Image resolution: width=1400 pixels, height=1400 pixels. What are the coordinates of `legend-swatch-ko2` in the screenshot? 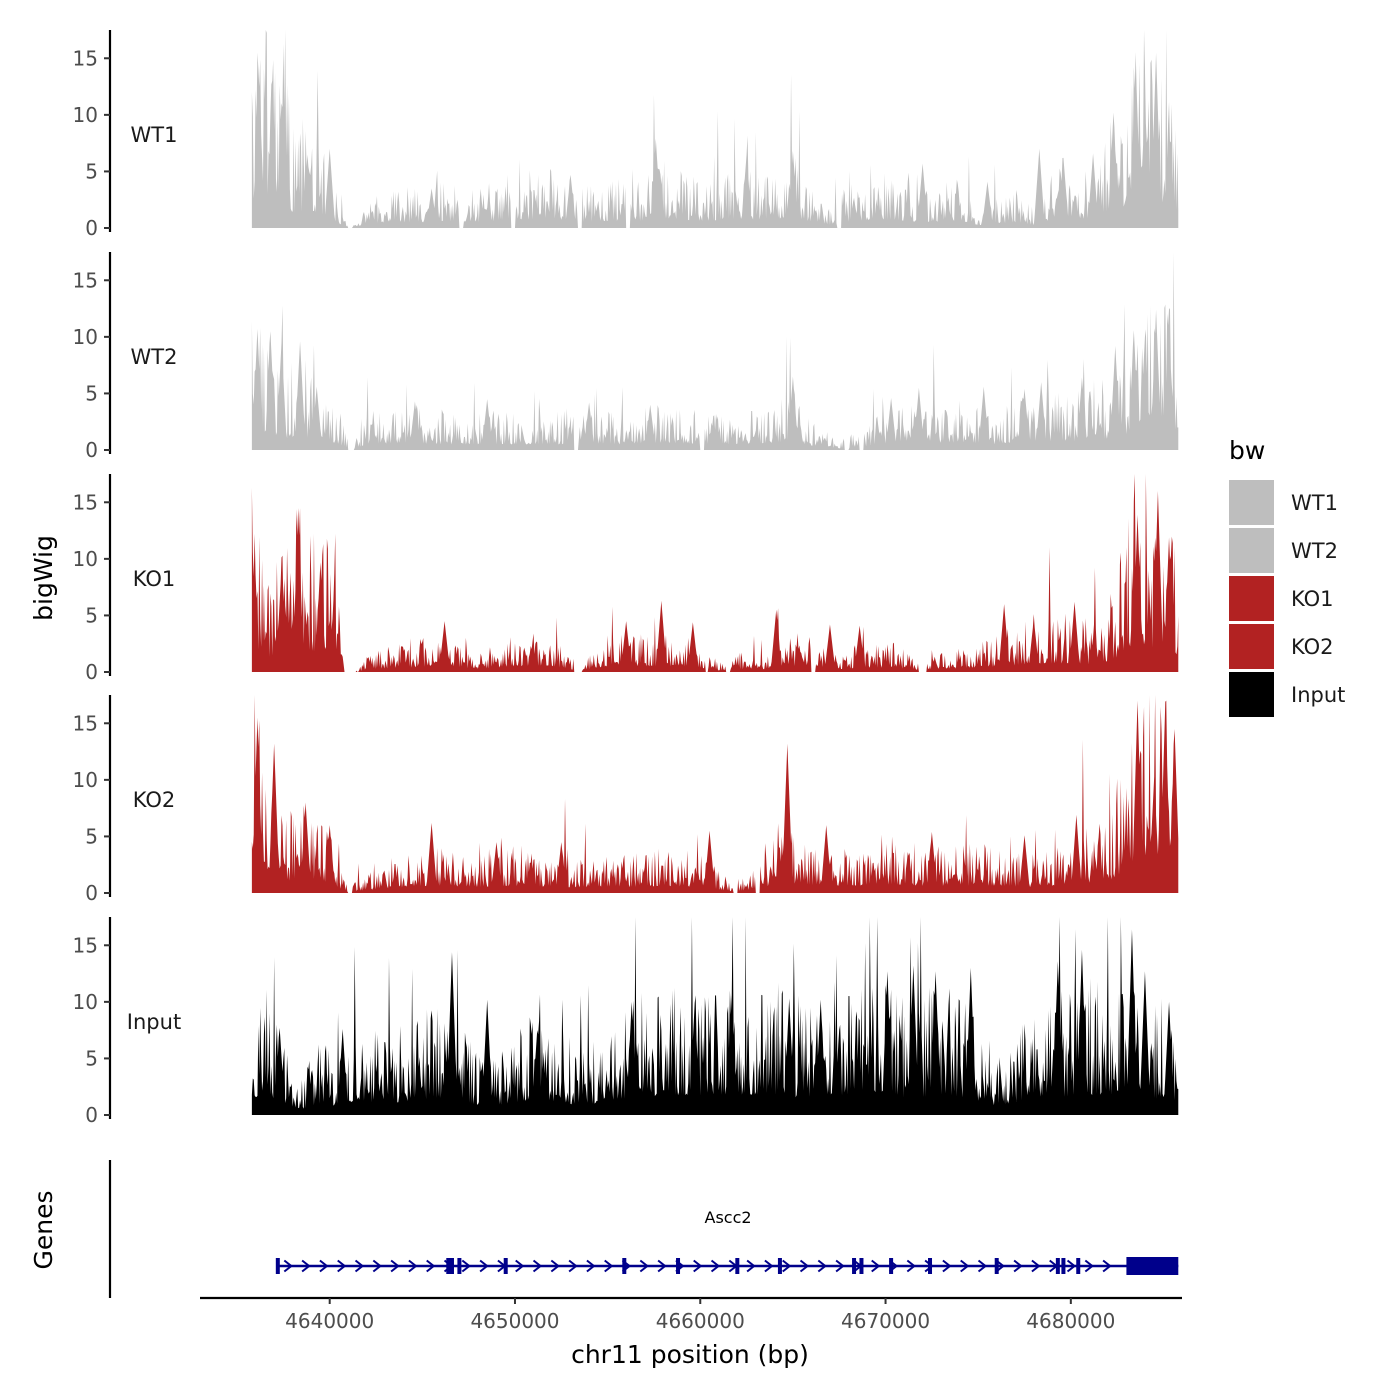 It's located at (1251, 646).